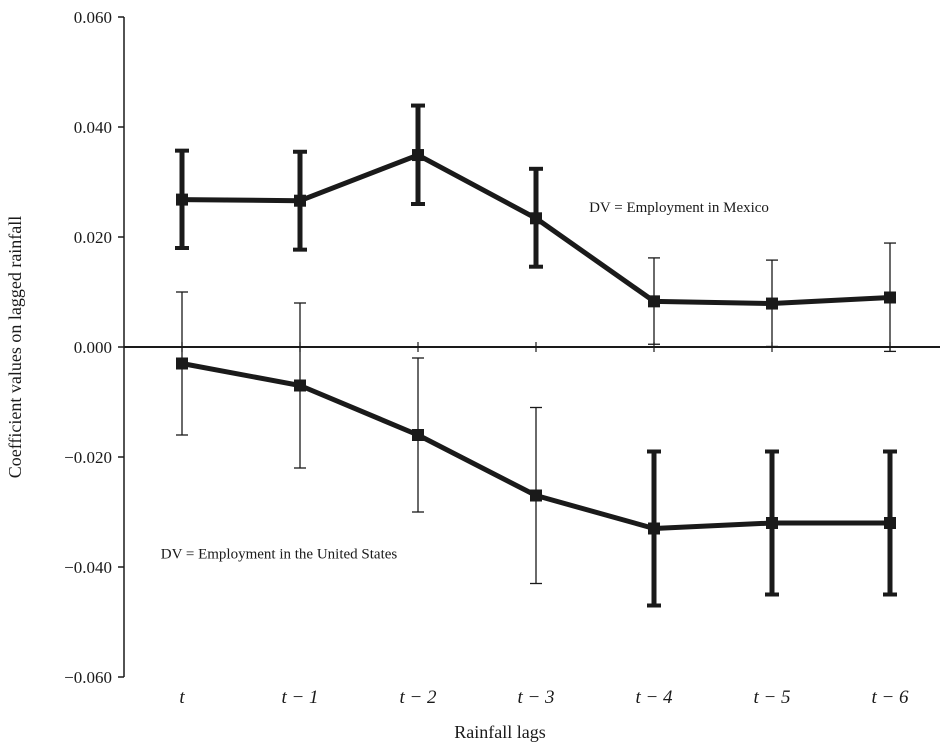  Describe the element at coordinates (299, 697) in the screenshot. I see `x-tick-label: t − 1` at that location.